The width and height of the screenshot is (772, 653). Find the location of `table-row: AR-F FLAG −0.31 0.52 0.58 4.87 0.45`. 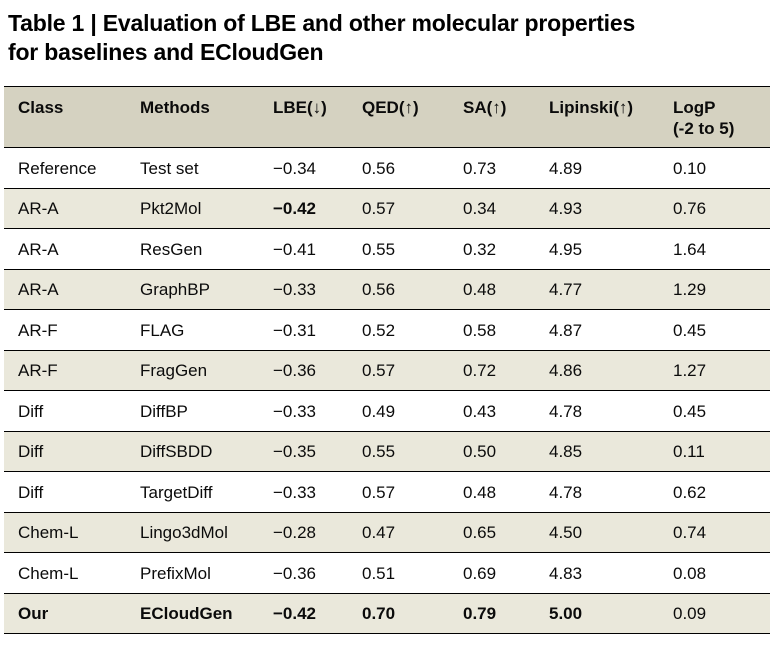

table-row: AR-F FLAG −0.31 0.52 0.58 4.87 0.45 is located at coordinates (387, 329).